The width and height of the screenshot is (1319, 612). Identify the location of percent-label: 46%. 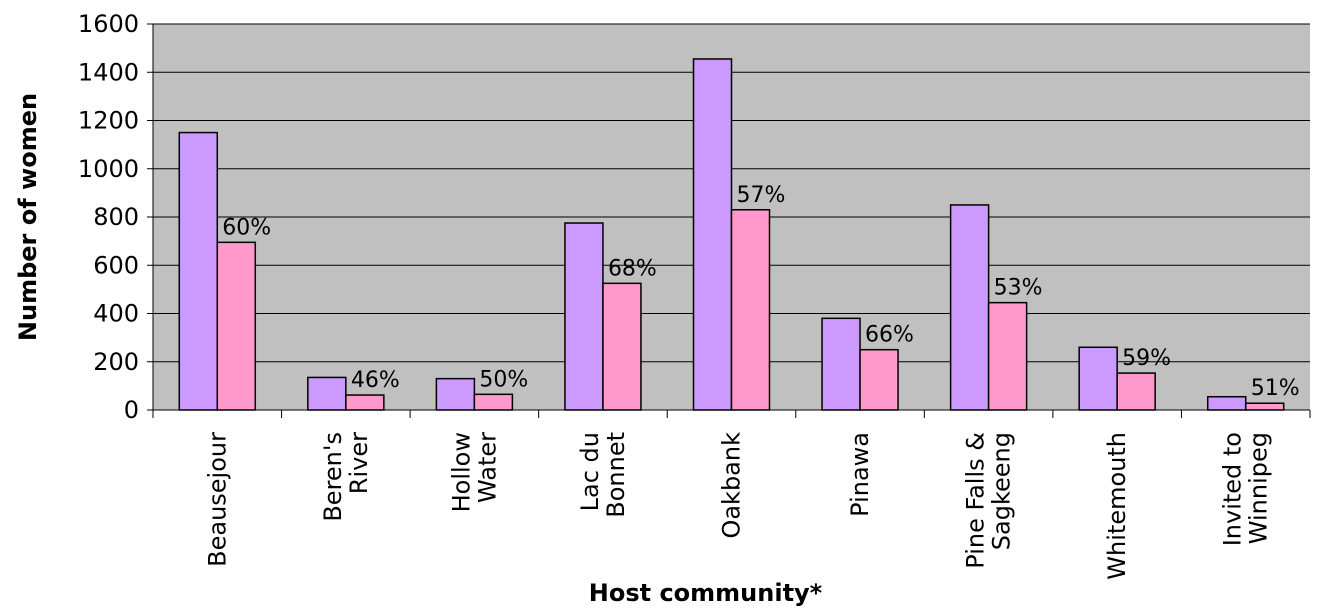
(375, 380).